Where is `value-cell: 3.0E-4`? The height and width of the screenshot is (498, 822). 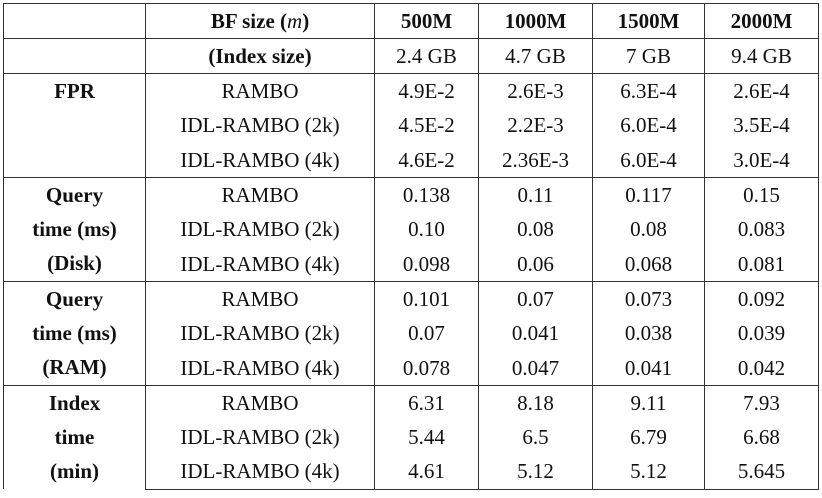 value-cell: 3.0E-4 is located at coordinates (761, 160).